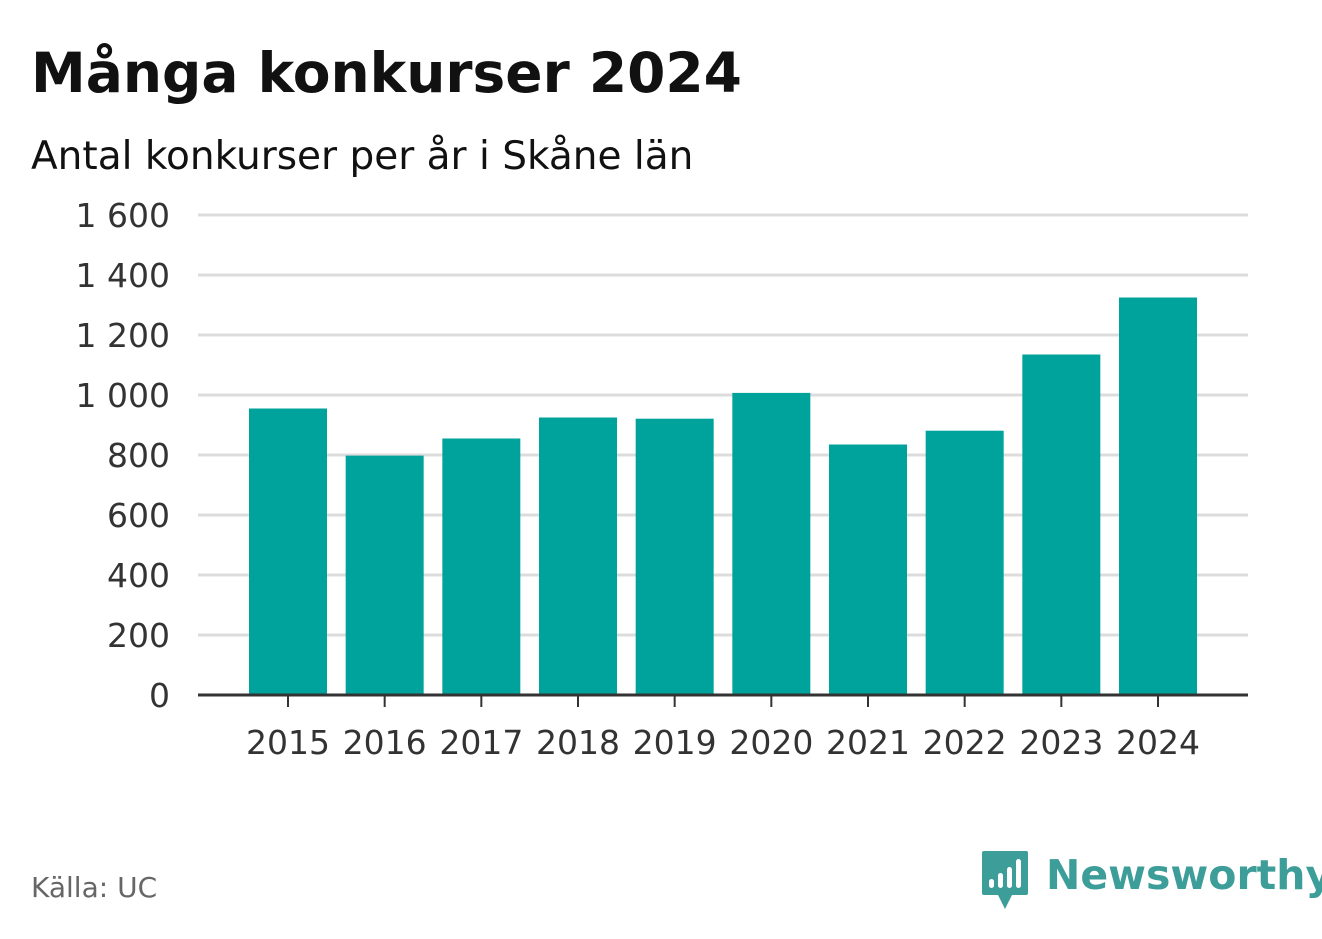  I want to click on bar-2024, so click(1158, 496).